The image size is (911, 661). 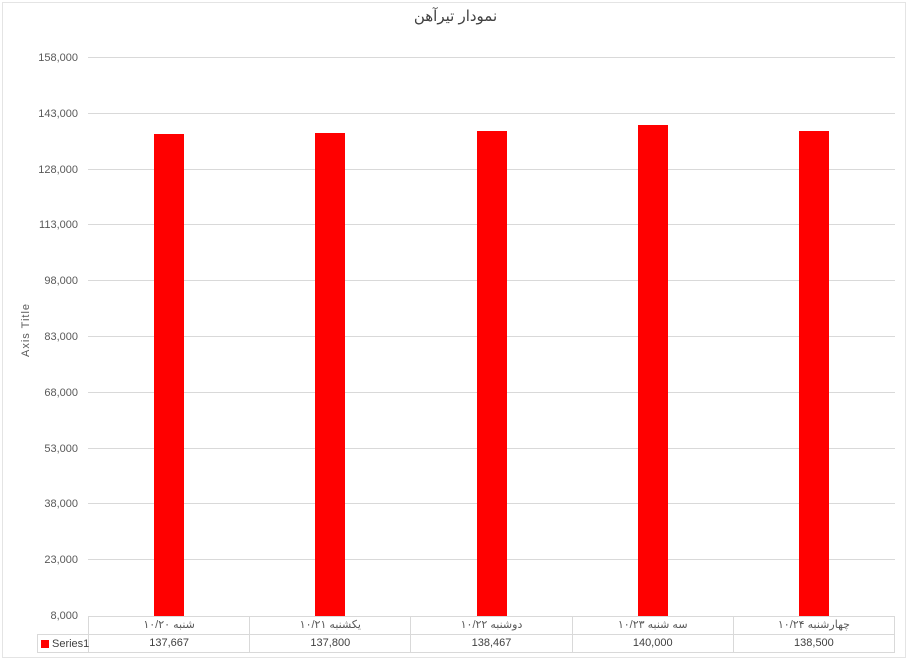 What do you see at coordinates (653, 643) in the screenshot?
I see `table-value-cell: 140,000` at bounding box center [653, 643].